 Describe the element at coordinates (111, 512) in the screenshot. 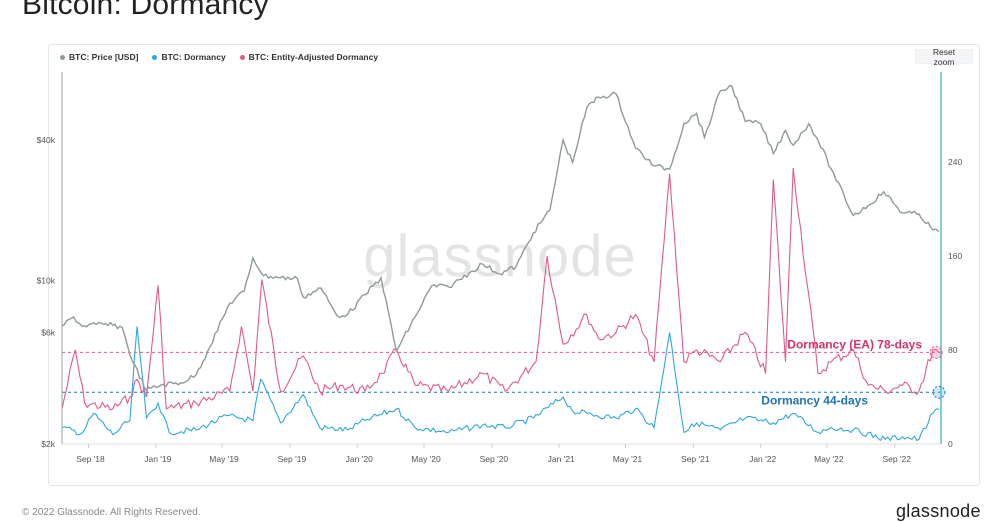

I see `footer-copyright: © 2022 Glassnode. All Rights Reserved.` at that location.